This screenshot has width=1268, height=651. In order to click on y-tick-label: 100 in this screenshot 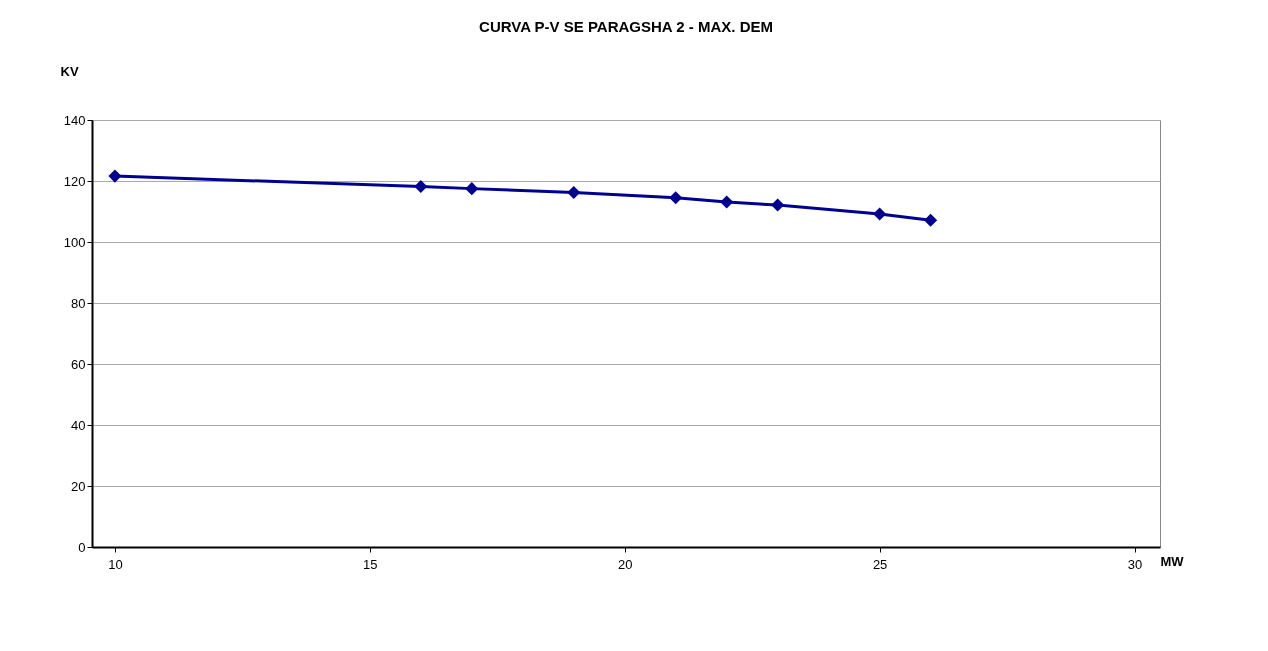, I will do `click(74, 242)`.